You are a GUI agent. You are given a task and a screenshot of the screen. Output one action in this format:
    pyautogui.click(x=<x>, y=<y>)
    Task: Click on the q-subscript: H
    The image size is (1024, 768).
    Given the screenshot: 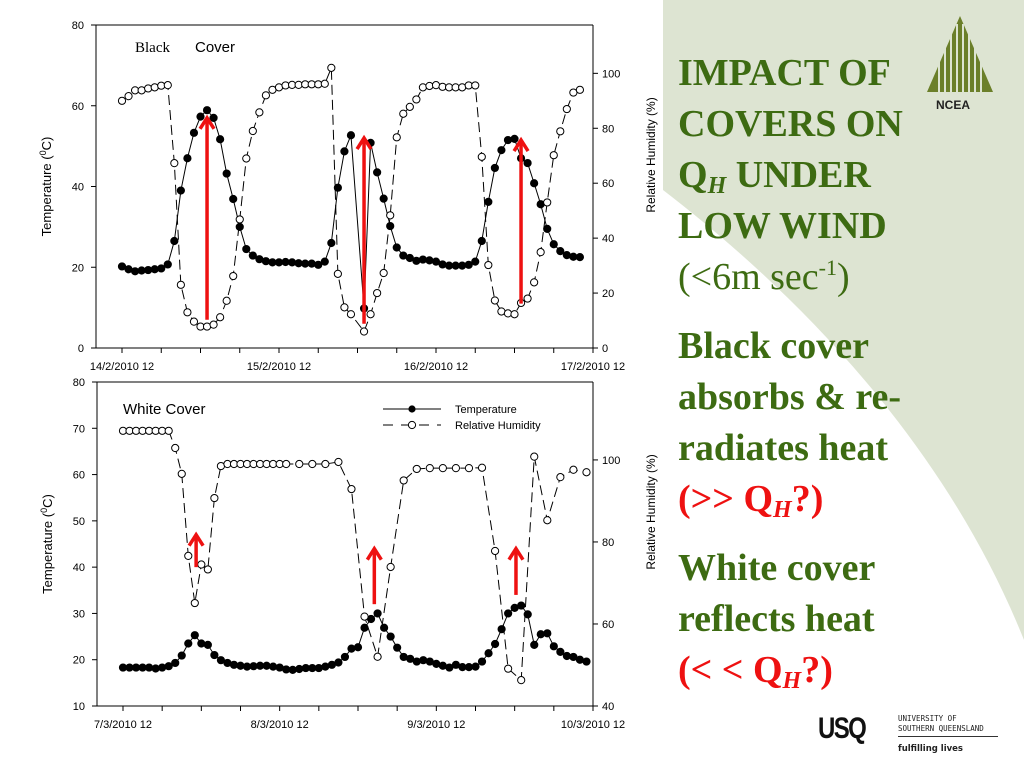 What is the action you would take?
    pyautogui.click(x=717, y=186)
    